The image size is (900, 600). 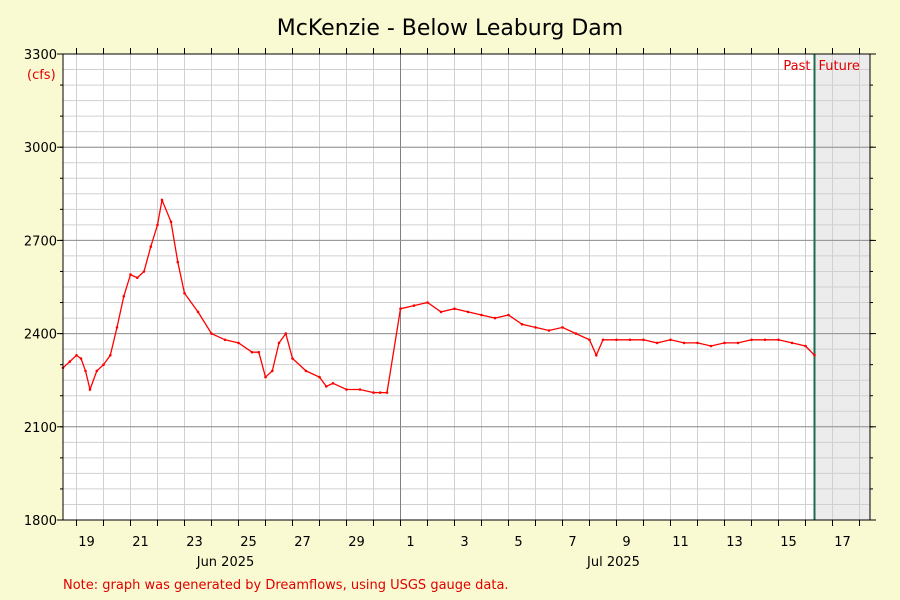 What do you see at coordinates (518, 542) in the screenshot?
I see `x-tick-label: 5` at bounding box center [518, 542].